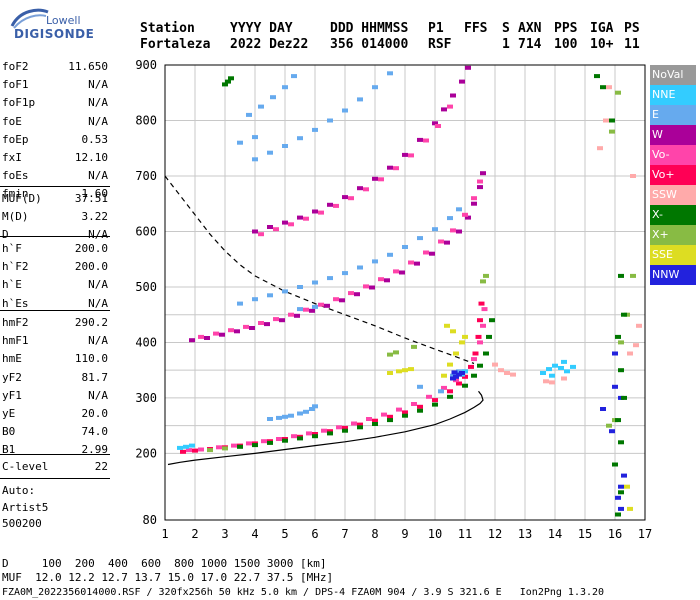  What do you see at coordinates (602, 44) in the screenshot?
I see `header-value-8: 10+` at bounding box center [602, 44].